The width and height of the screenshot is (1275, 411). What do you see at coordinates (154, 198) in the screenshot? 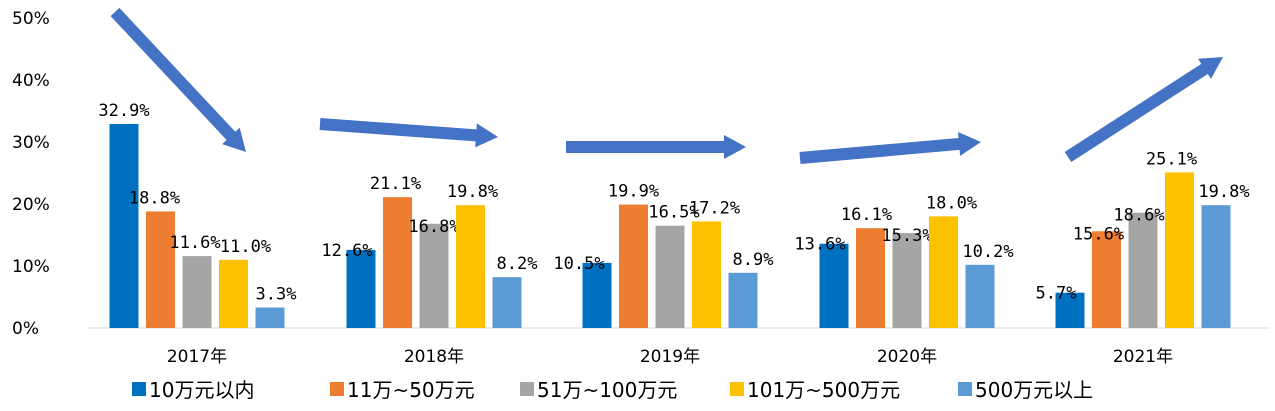
I see `data-label: 18.8%` at bounding box center [154, 198].